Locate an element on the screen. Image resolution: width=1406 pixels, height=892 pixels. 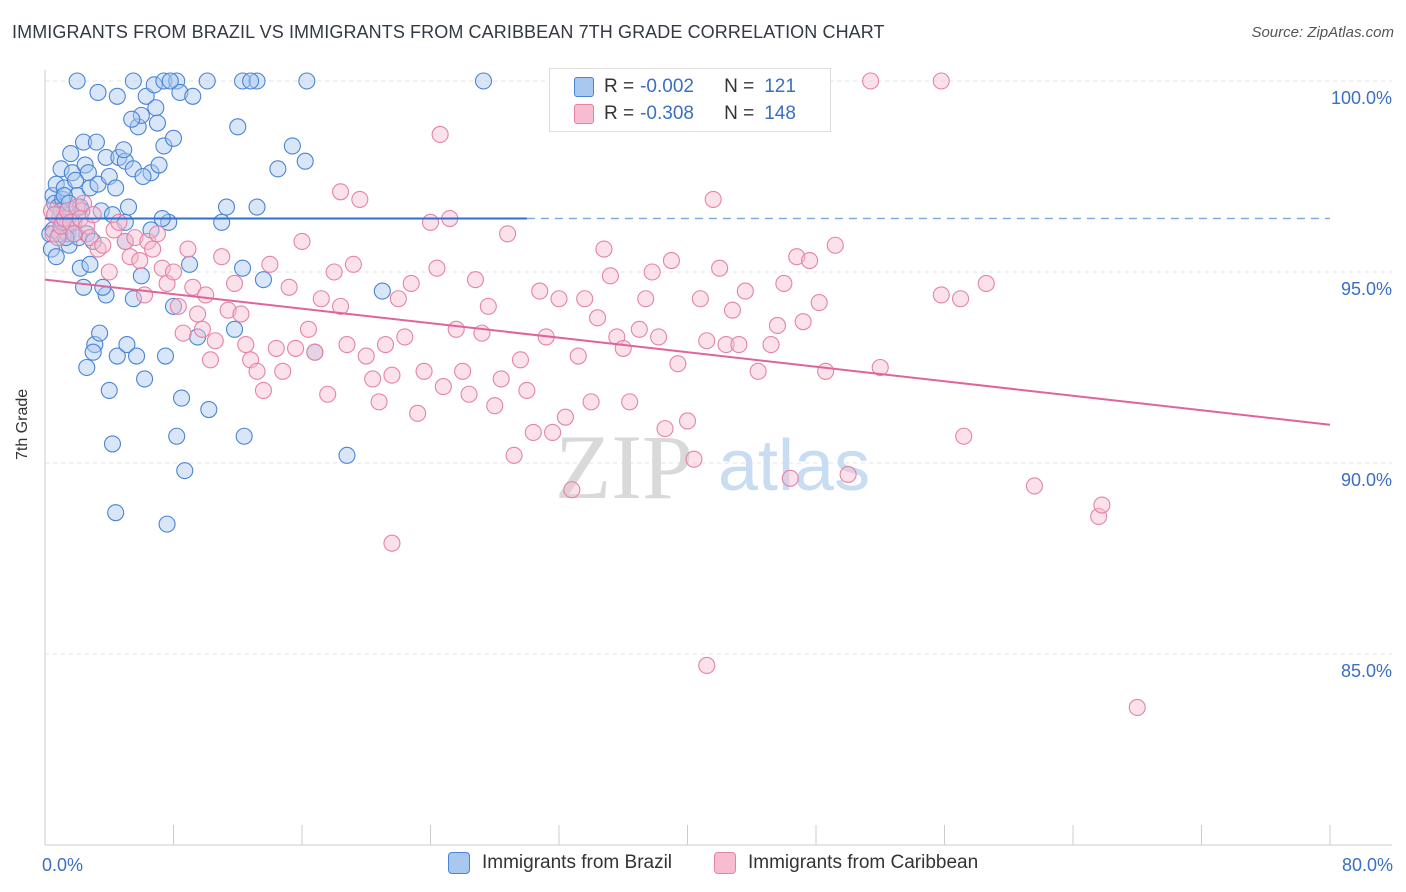
y-tick-label: 100.0% is located at coordinates (1361, 98).